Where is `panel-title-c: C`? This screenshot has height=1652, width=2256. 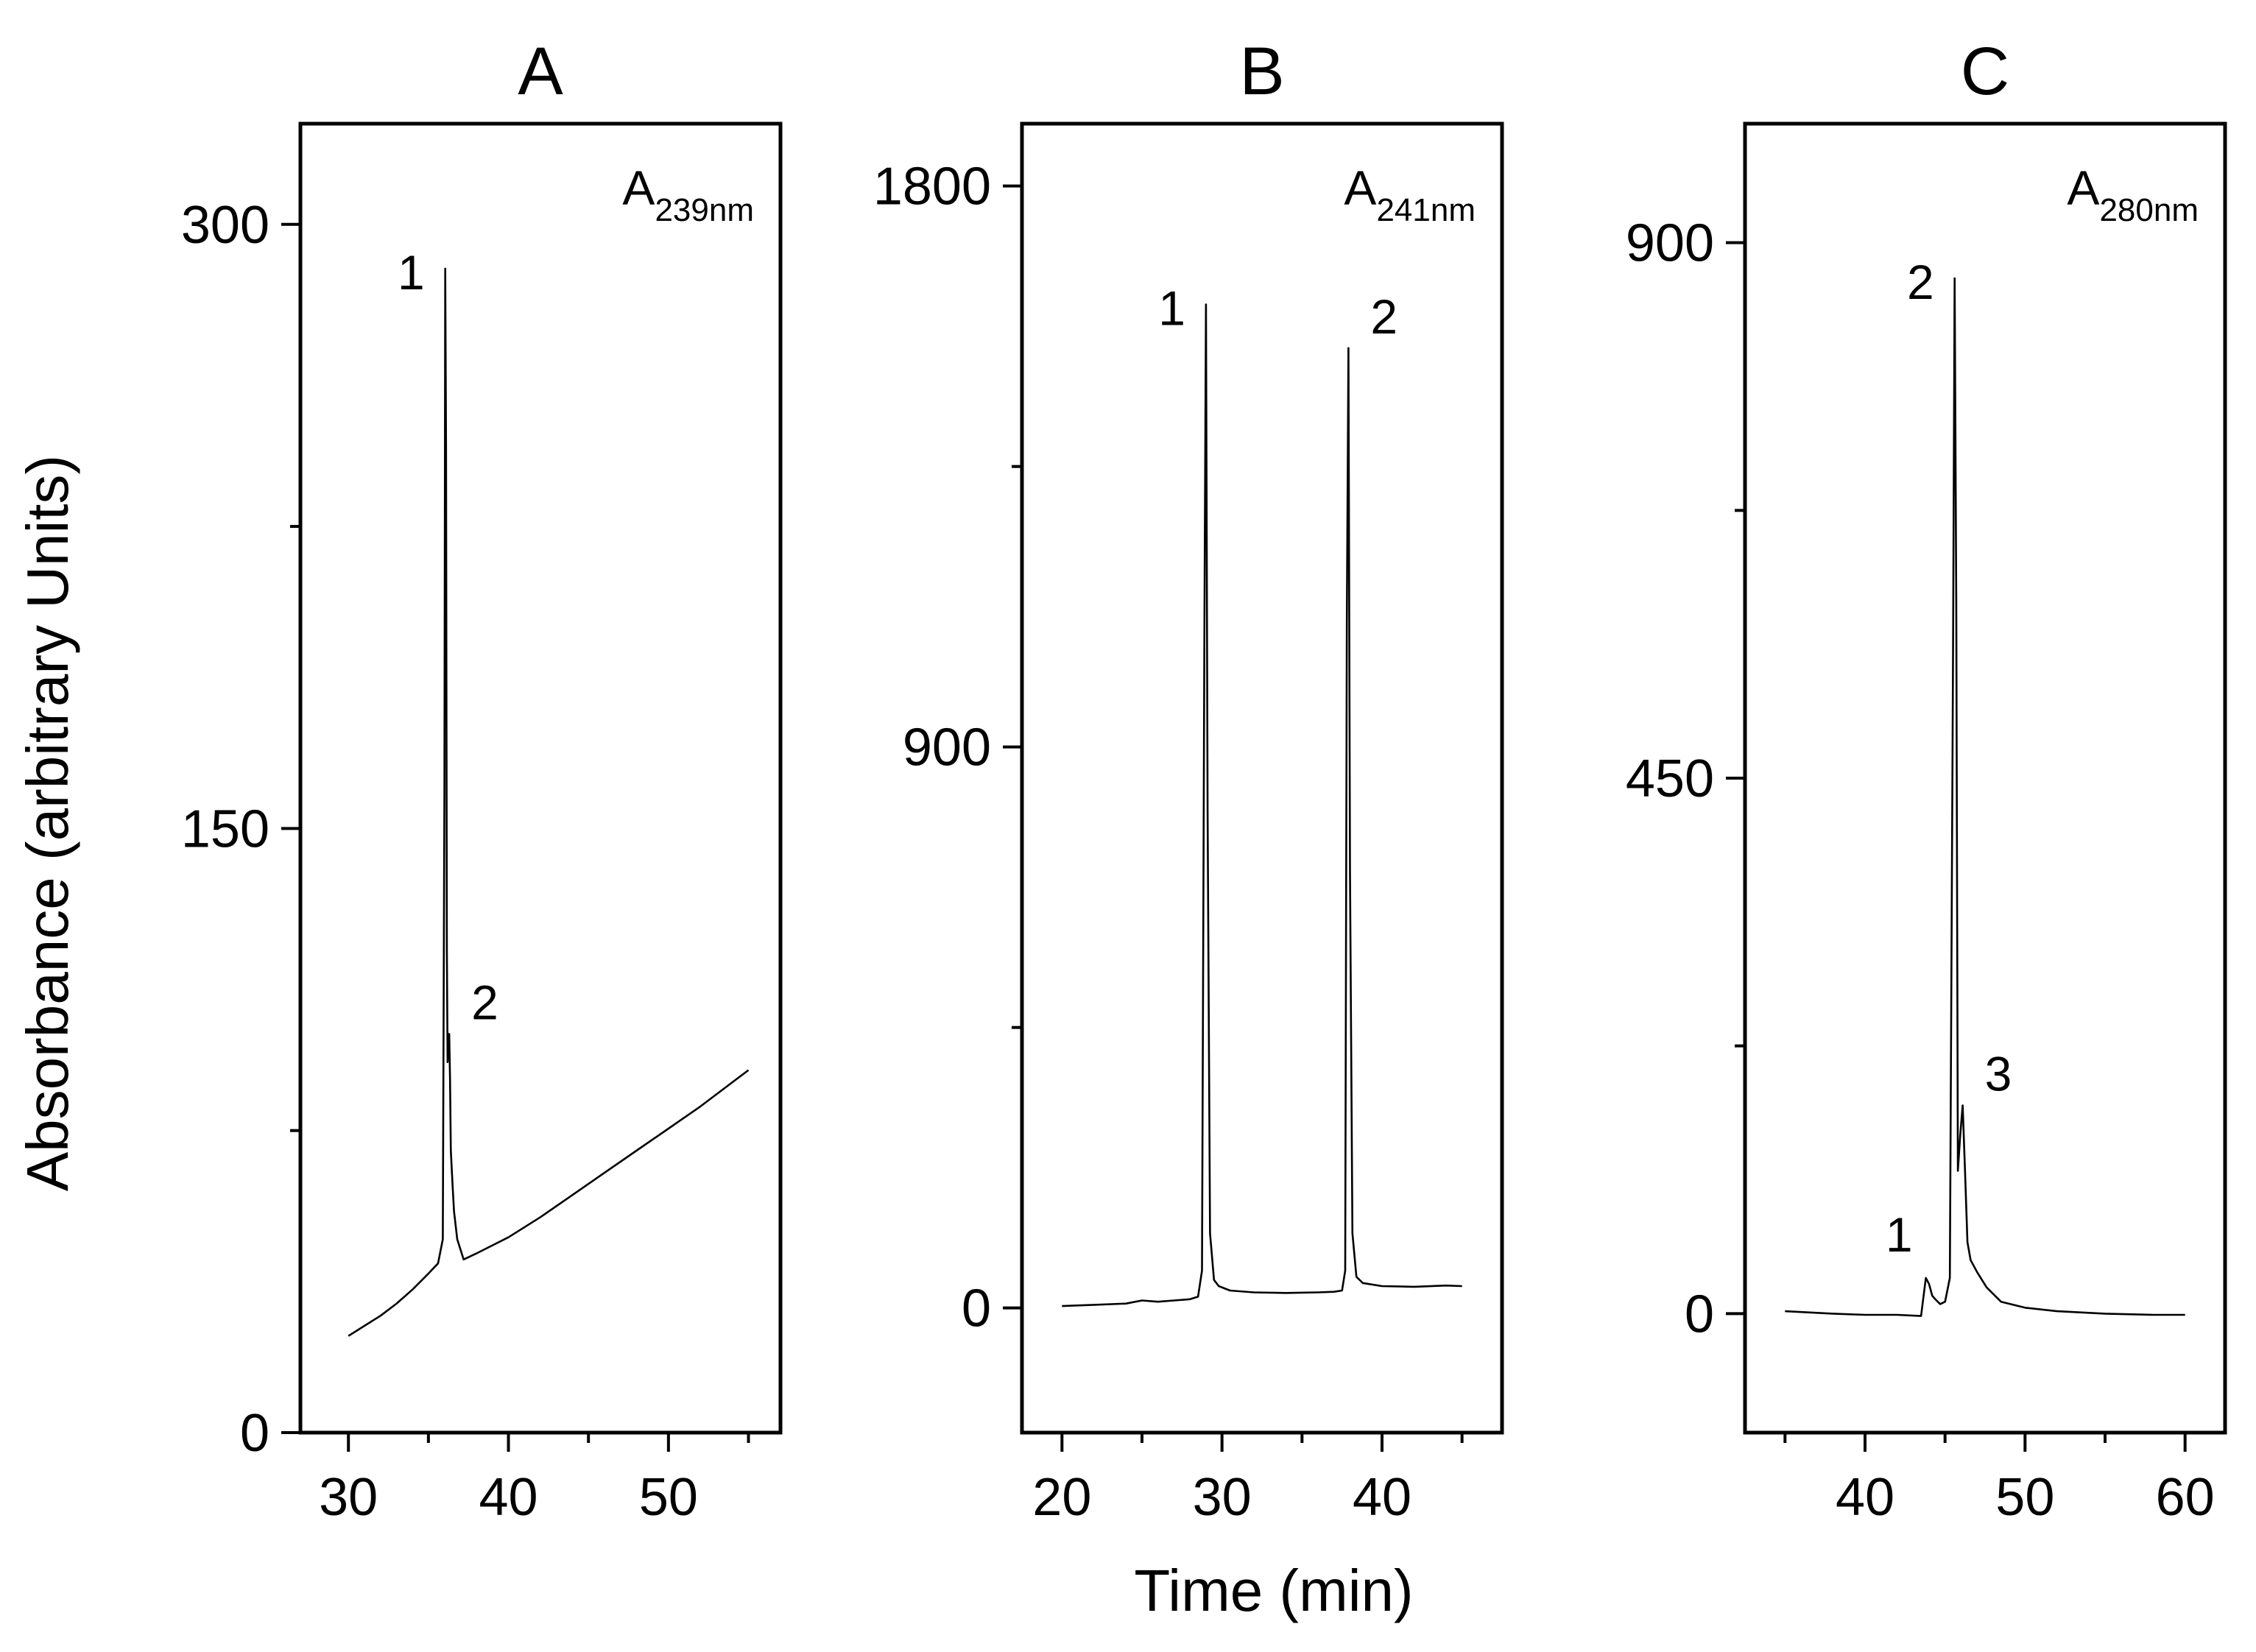
panel-title-c: C is located at coordinates (1985, 71).